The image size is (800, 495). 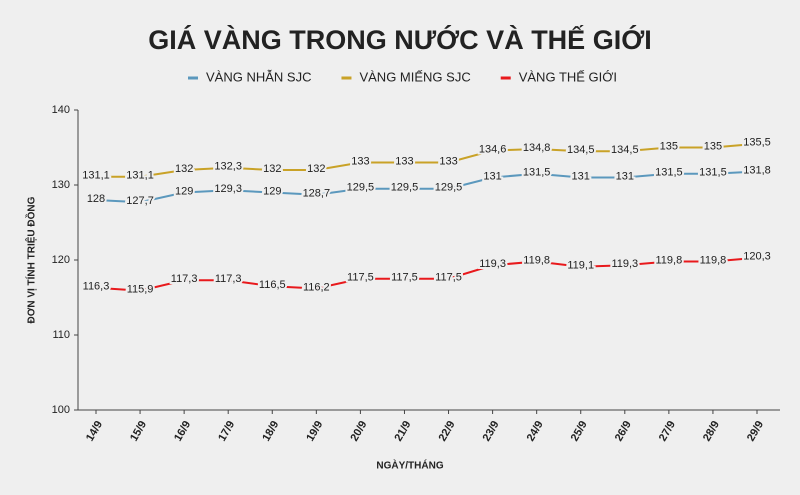 What do you see at coordinates (493, 149) in the screenshot?
I see `data-label: 134,6` at bounding box center [493, 149].